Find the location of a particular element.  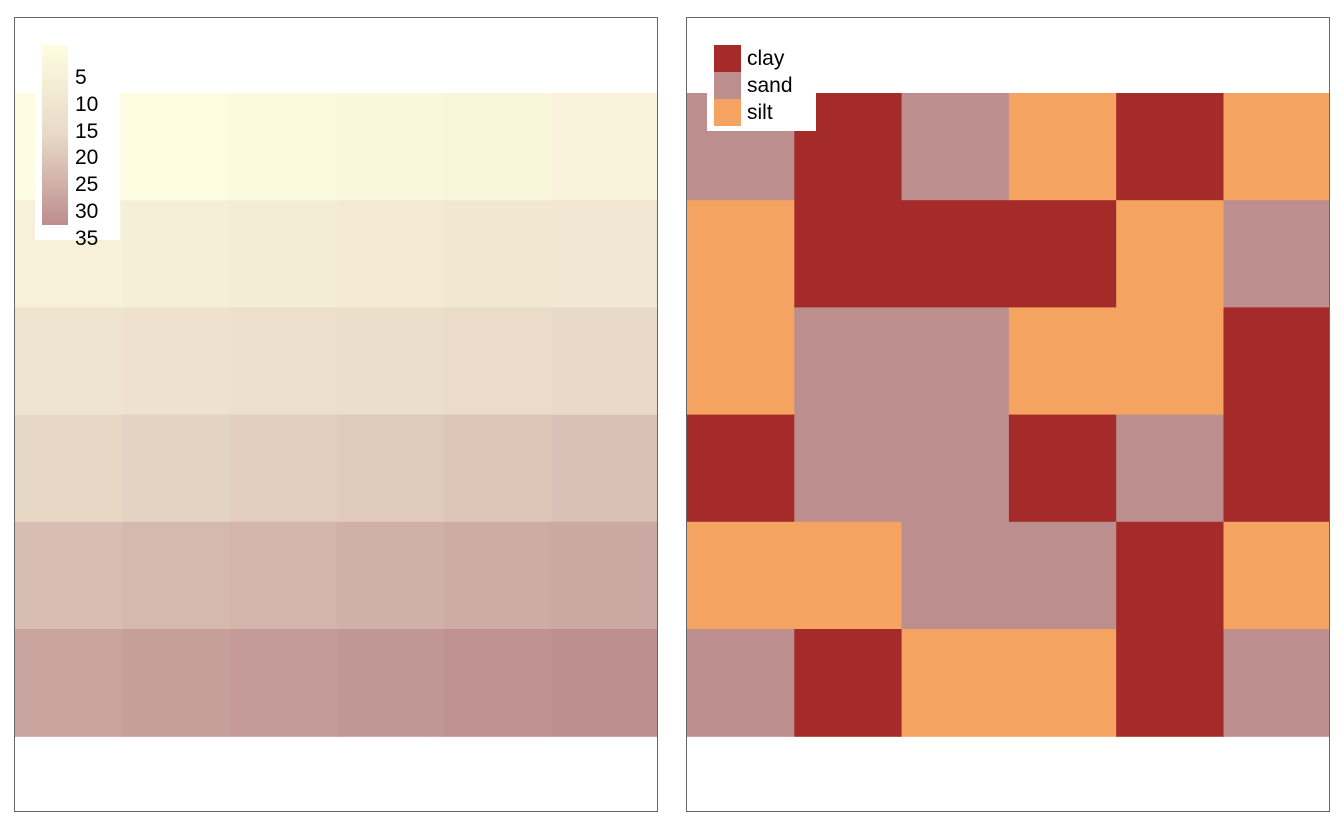

colorbar-tick-label: 30 is located at coordinates (86, 212).